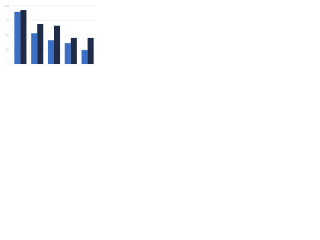  What do you see at coordinates (50, 35) in the screenshot?
I see `chart: 0 25 50 75 100` at bounding box center [50, 35].